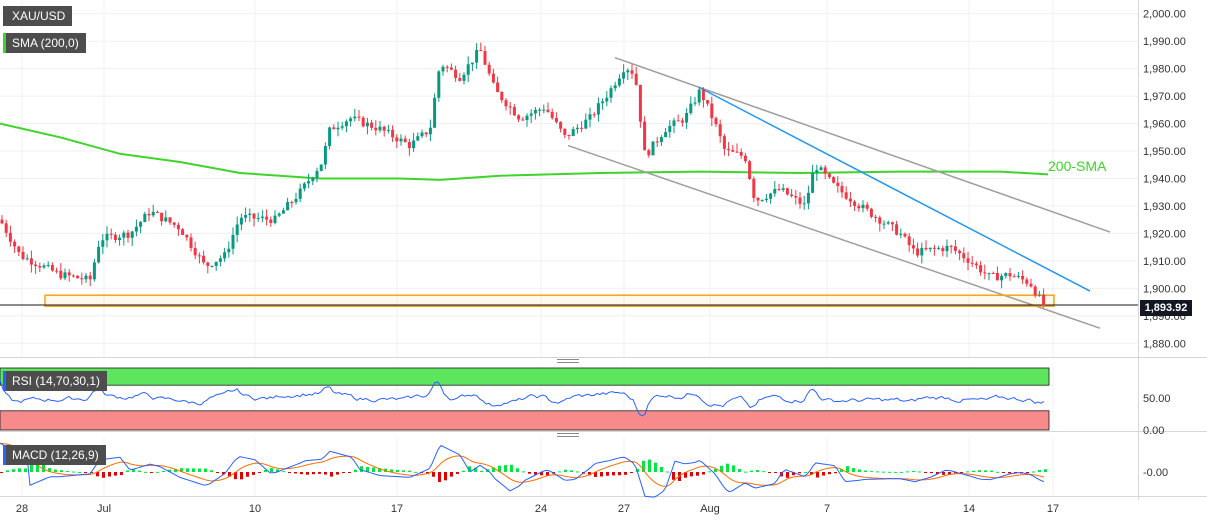  I want to click on last-price-tag: 1,893.92, so click(1166, 308).